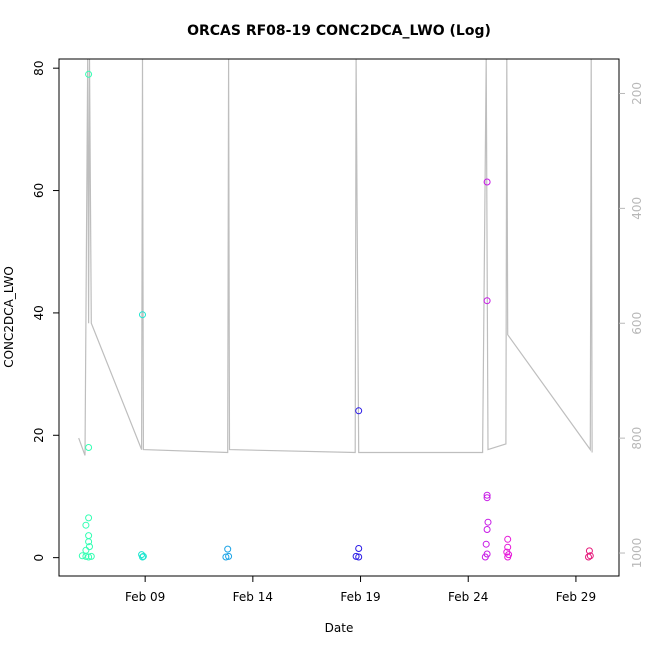  Describe the element at coordinates (637, 438) in the screenshot. I see `y2-tick-label: 800` at that location.